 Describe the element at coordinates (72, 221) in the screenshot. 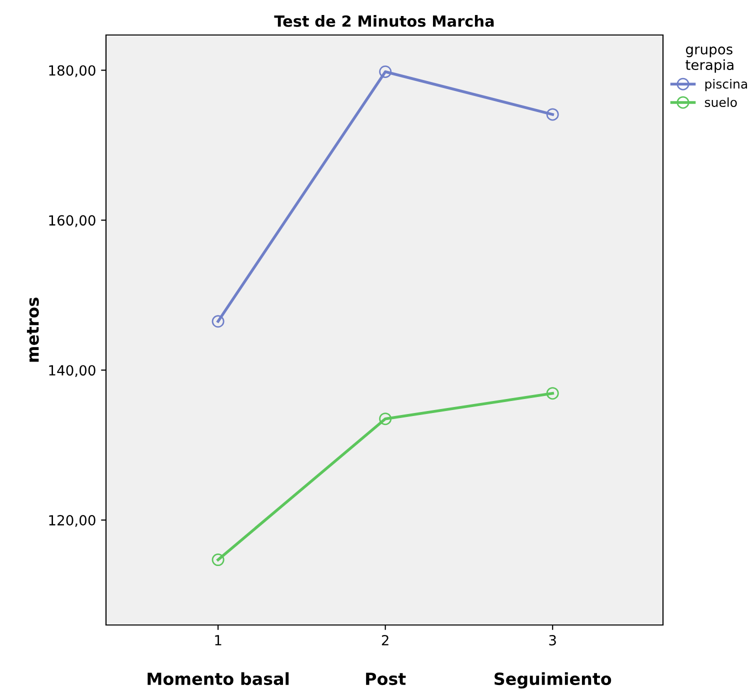

I see `y-tick-label: 160,00` at that location.